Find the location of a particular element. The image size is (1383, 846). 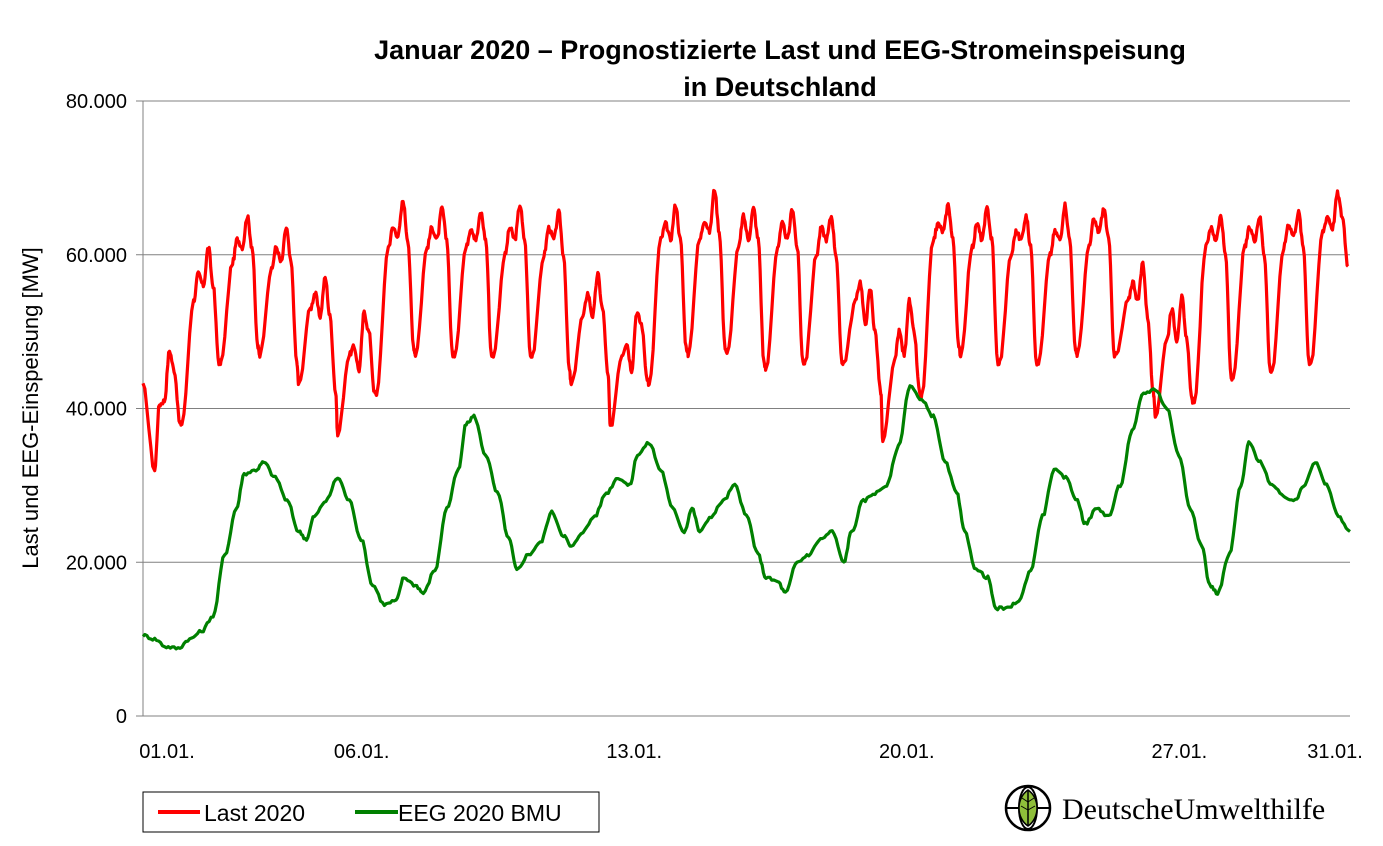

logo: DeutscheUmwelthilfe is located at coordinates (1164, 808).